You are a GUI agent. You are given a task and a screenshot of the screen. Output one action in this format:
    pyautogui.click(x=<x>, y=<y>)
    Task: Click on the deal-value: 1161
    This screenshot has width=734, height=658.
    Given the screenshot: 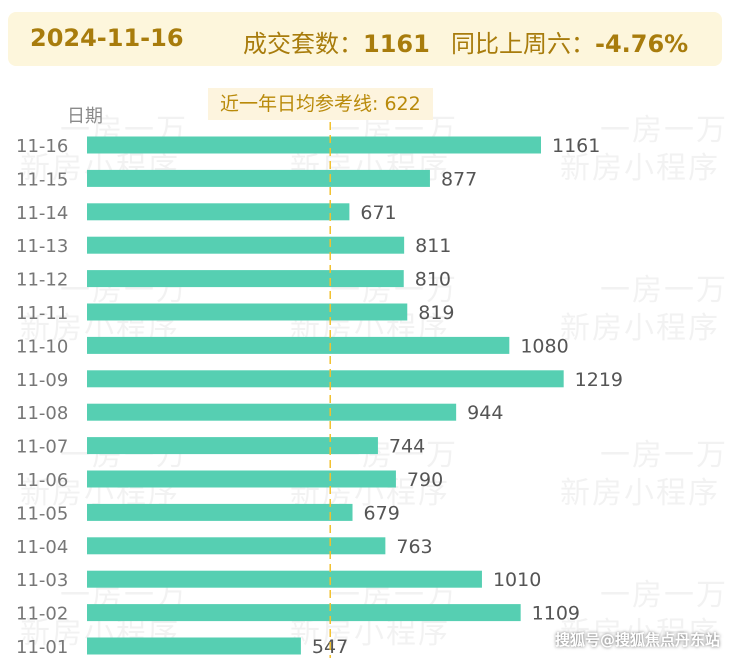 What is the action you would take?
    pyautogui.click(x=396, y=44)
    